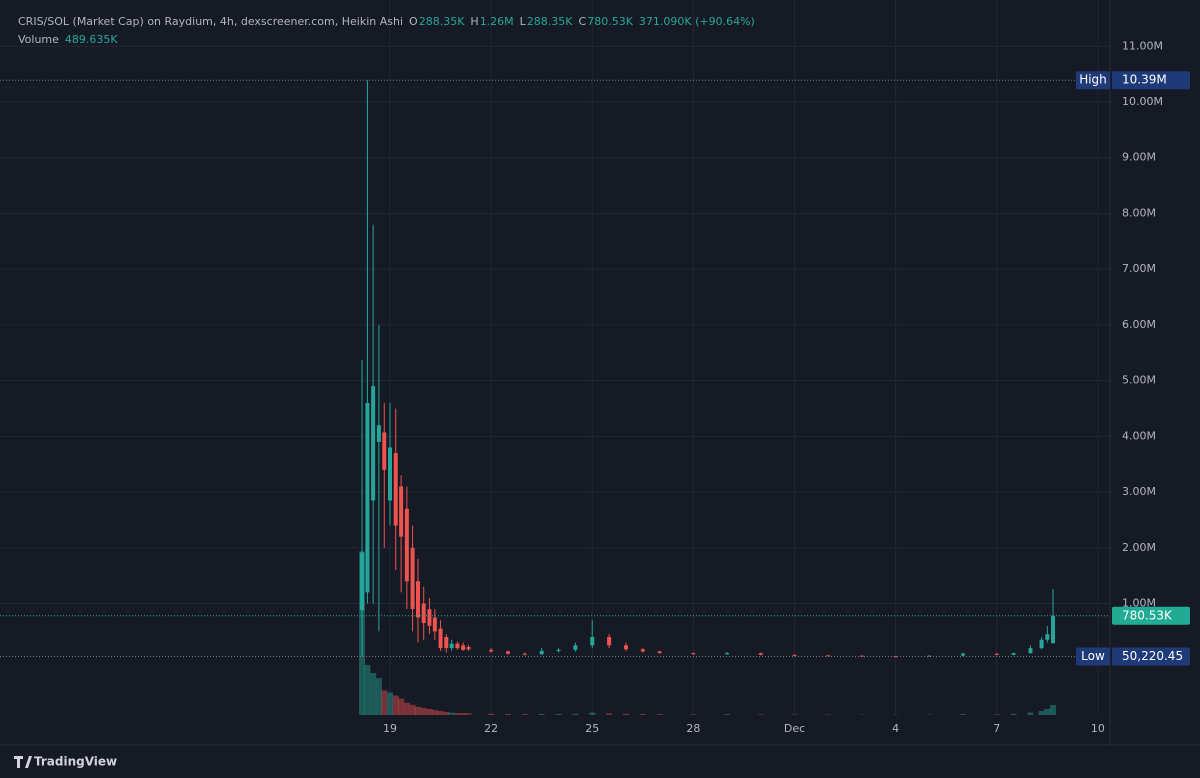 This screenshot has width=1200, height=778. What do you see at coordinates (523, 21) in the screenshot?
I see `legend-key: L` at bounding box center [523, 21].